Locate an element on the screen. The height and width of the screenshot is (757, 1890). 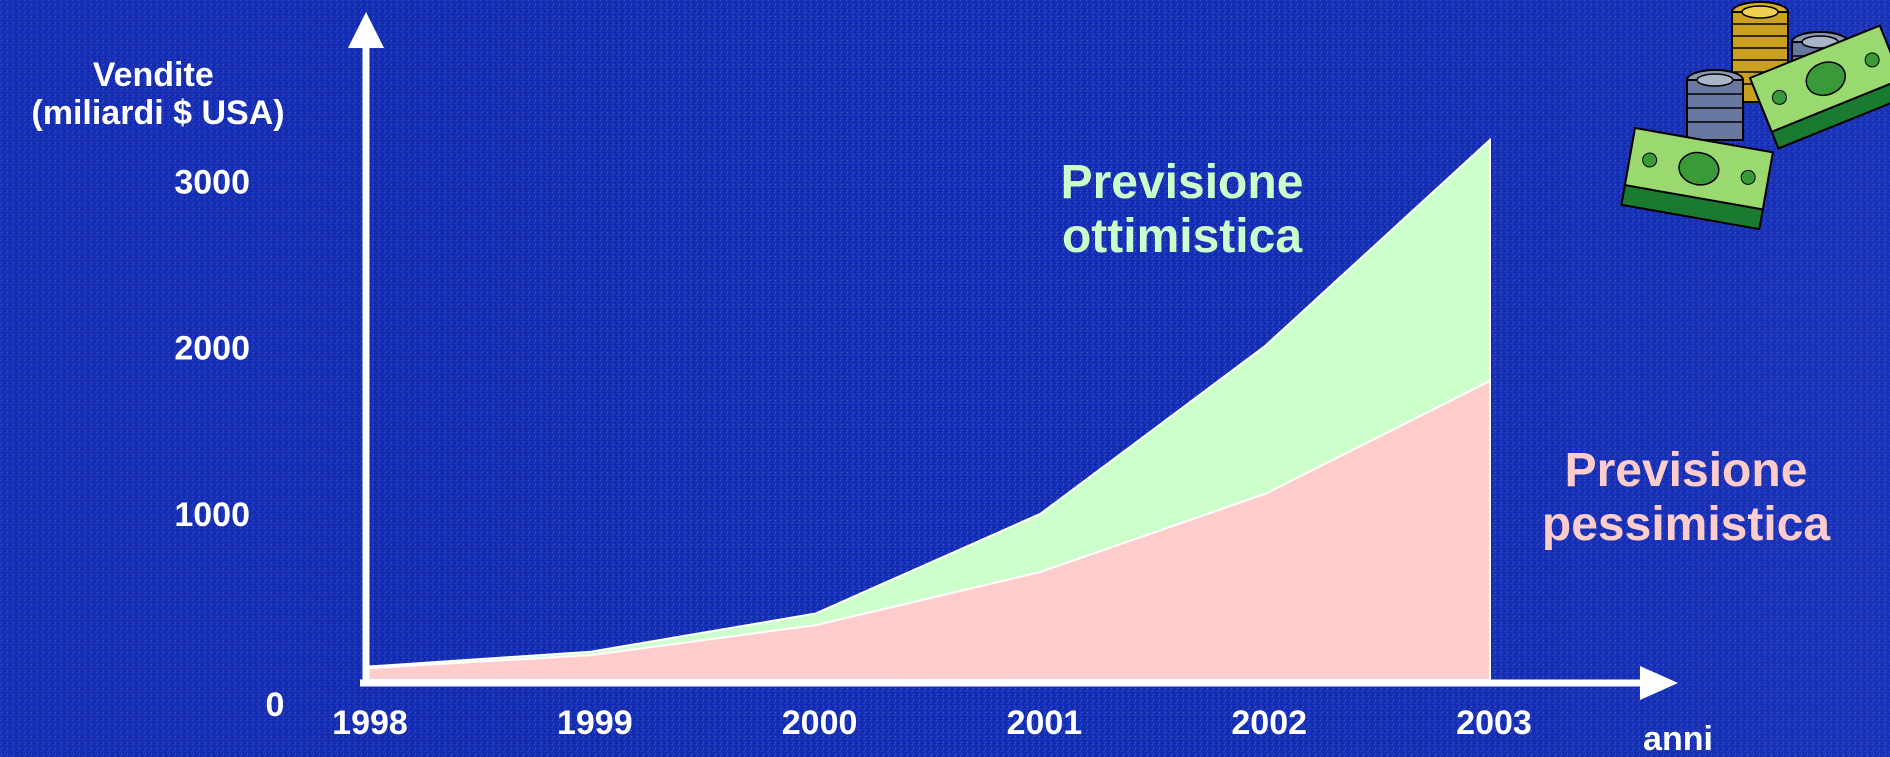
y-axis-label: Vendite (miliardi $ USA) is located at coordinates (157, 94).